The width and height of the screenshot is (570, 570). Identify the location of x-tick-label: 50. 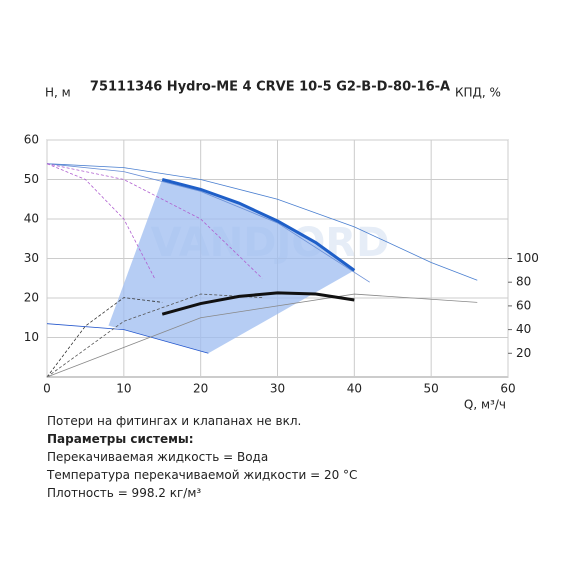
(431, 389).